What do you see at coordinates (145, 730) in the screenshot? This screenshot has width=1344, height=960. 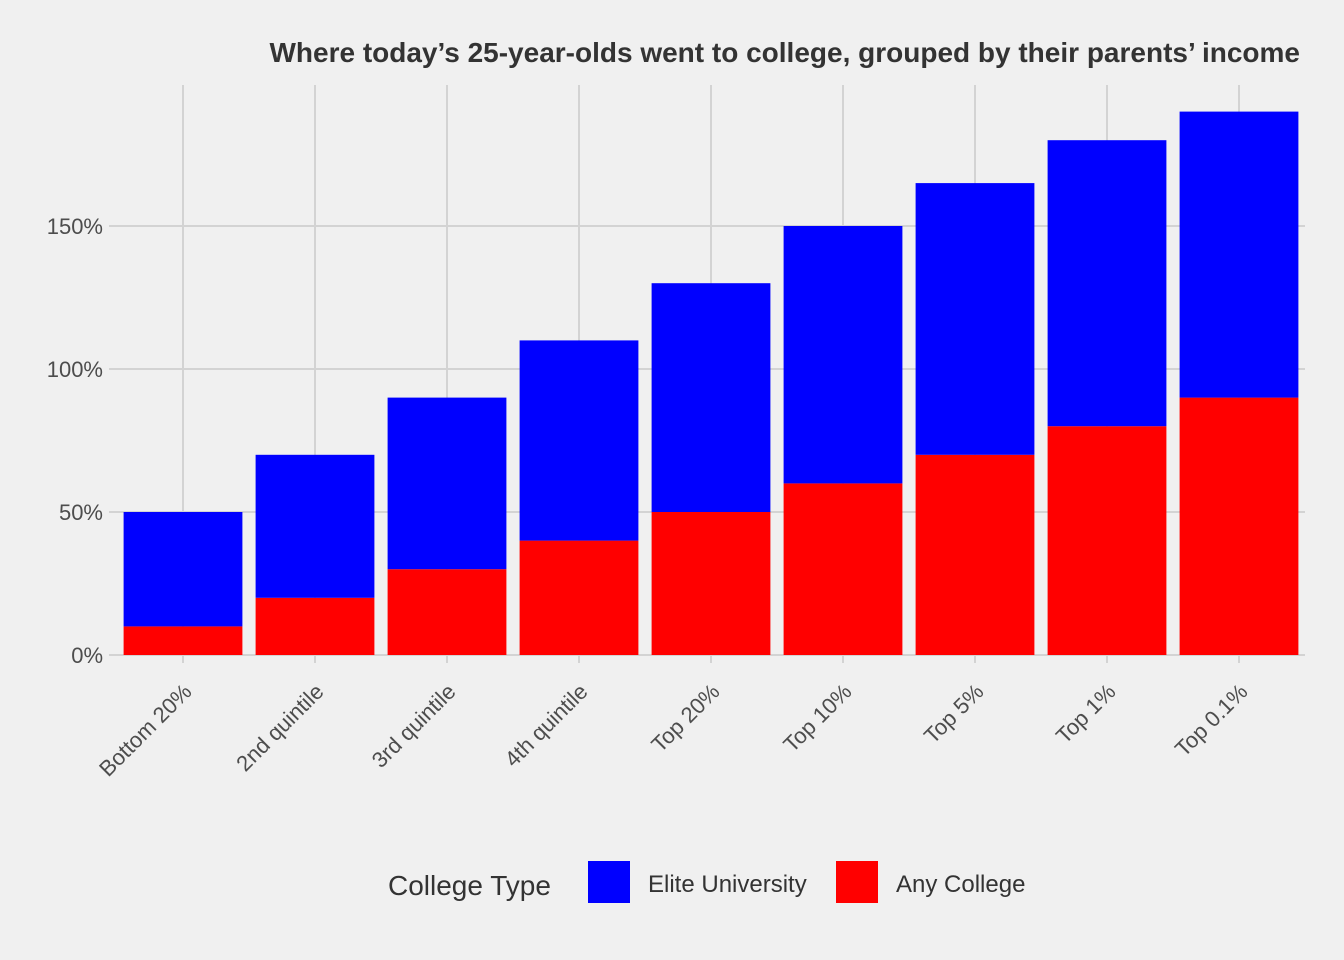 I see `x-tick-label: Bottom 20%` at bounding box center [145, 730].